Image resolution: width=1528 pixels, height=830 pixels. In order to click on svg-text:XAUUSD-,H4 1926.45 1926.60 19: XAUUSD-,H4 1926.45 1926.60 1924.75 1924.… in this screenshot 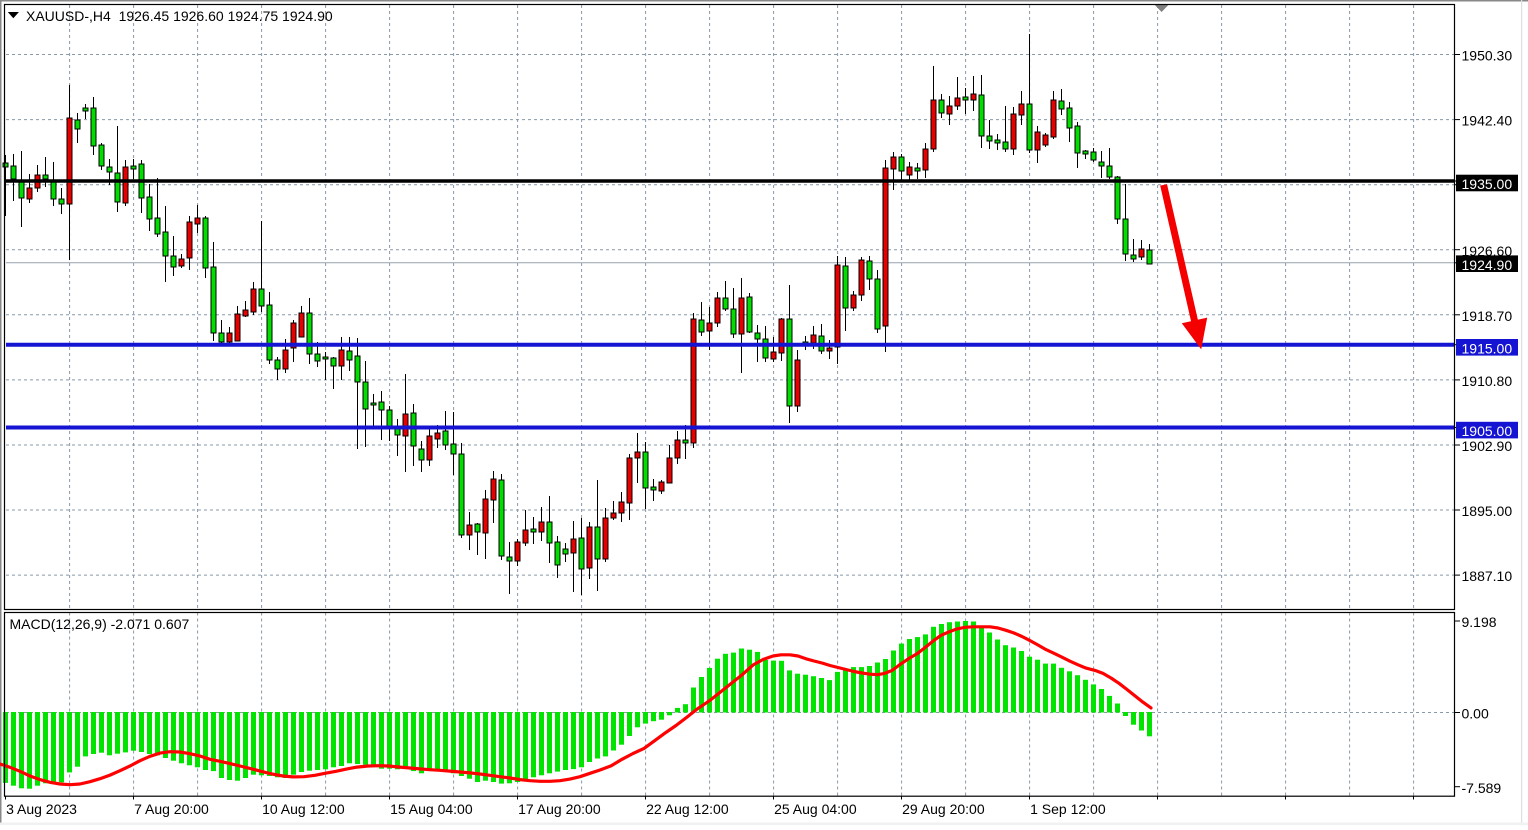, I will do `click(179, 16)`.